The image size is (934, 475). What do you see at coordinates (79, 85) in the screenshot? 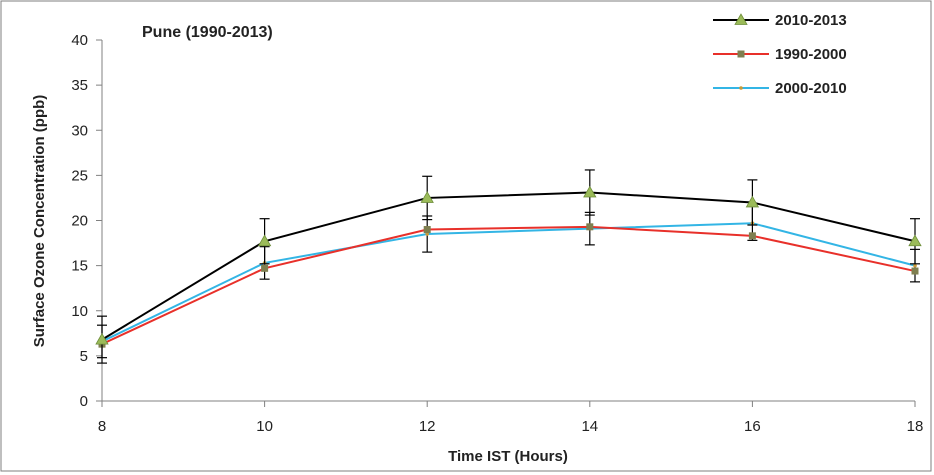
I see `y-tick-label: 35` at bounding box center [79, 85].